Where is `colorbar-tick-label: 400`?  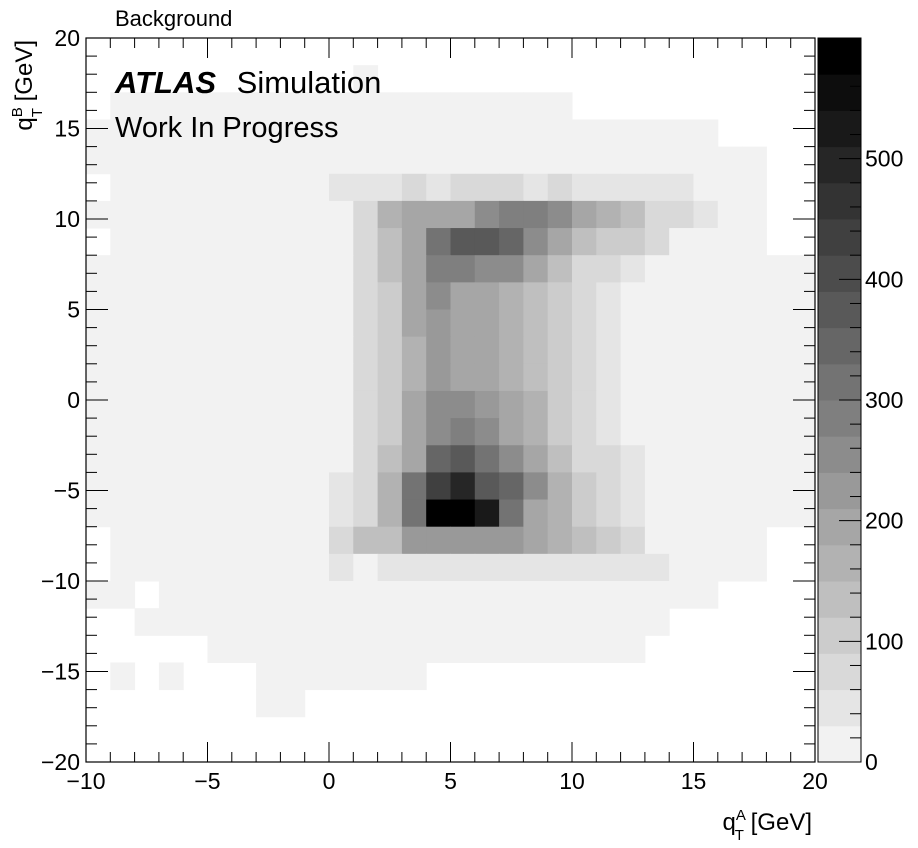 colorbar-tick-label: 400 is located at coordinates (884, 279).